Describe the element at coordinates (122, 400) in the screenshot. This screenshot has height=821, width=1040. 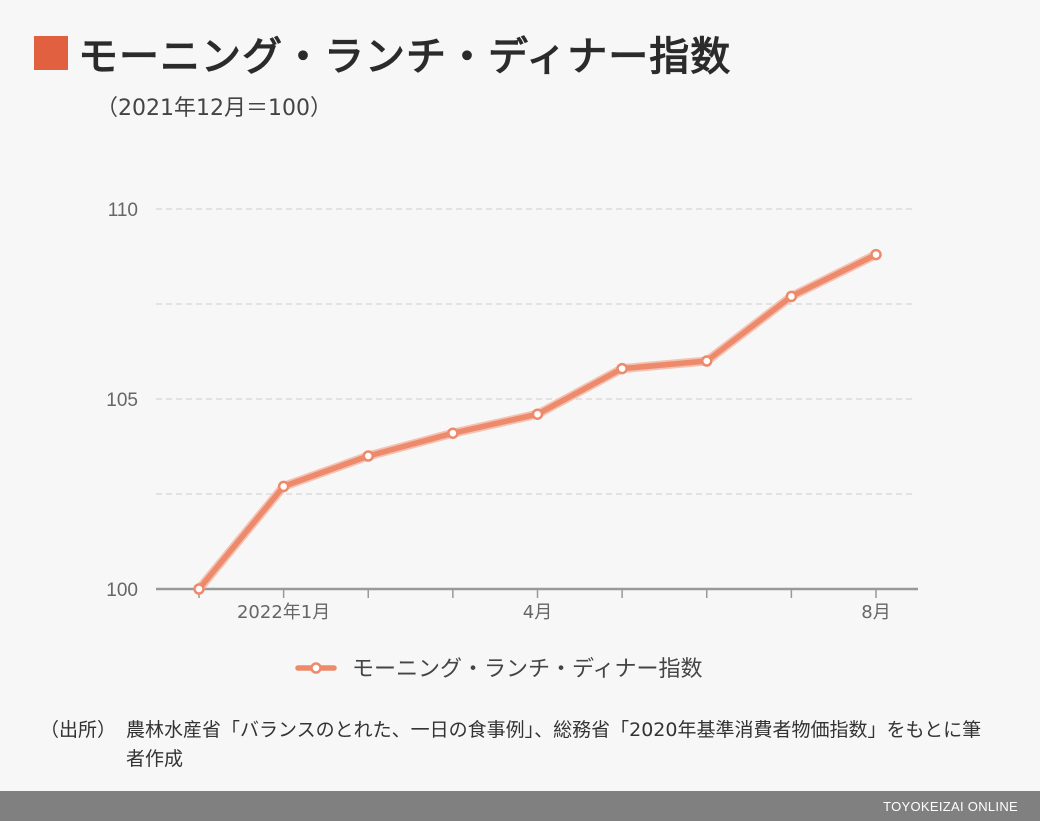
I see `y-tick-label-1: 105` at that location.